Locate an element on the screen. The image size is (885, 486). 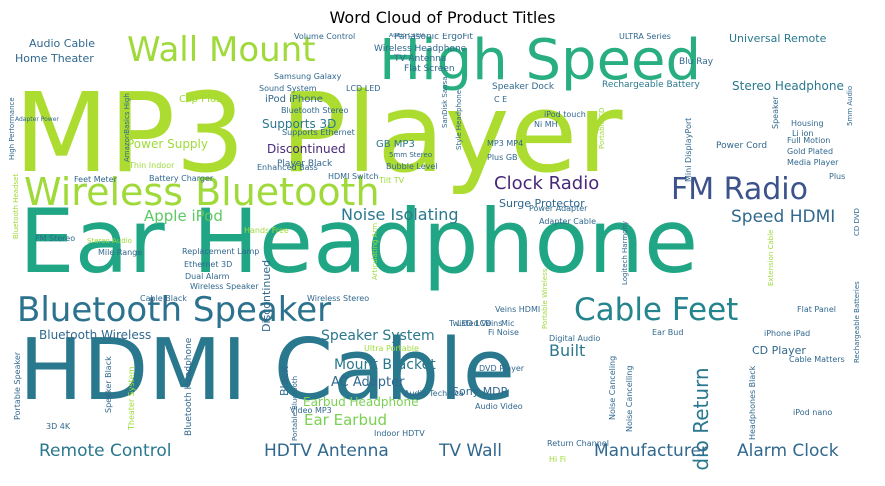
word-39: TV Antenna is located at coordinates (420, 59).